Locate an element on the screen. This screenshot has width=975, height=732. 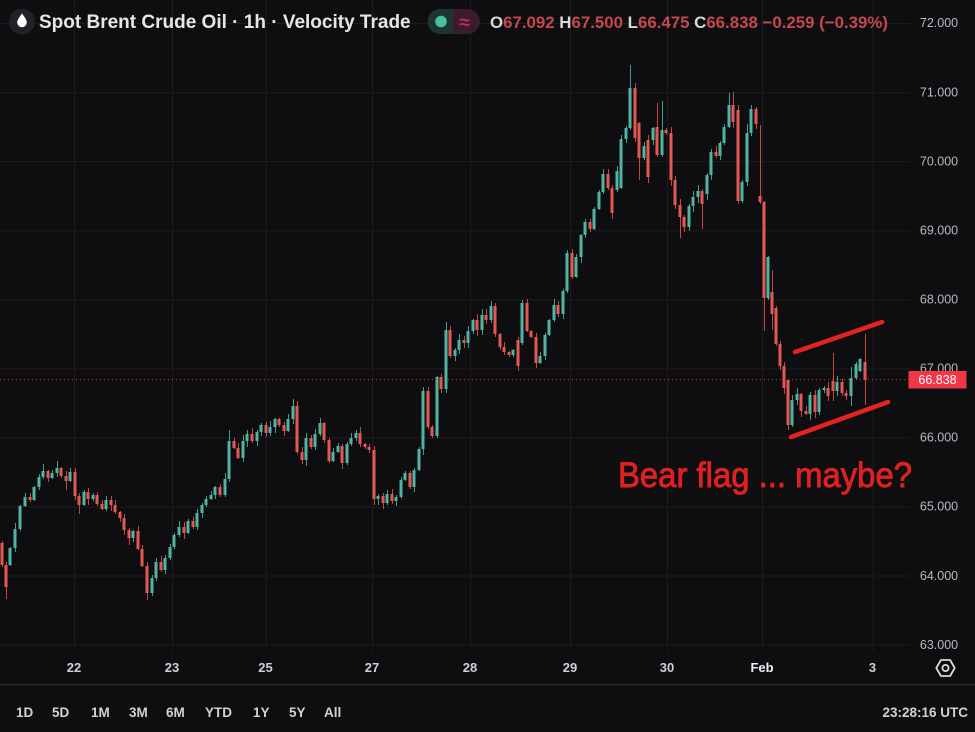
svg-text: 30 is located at coordinates (667, 667).